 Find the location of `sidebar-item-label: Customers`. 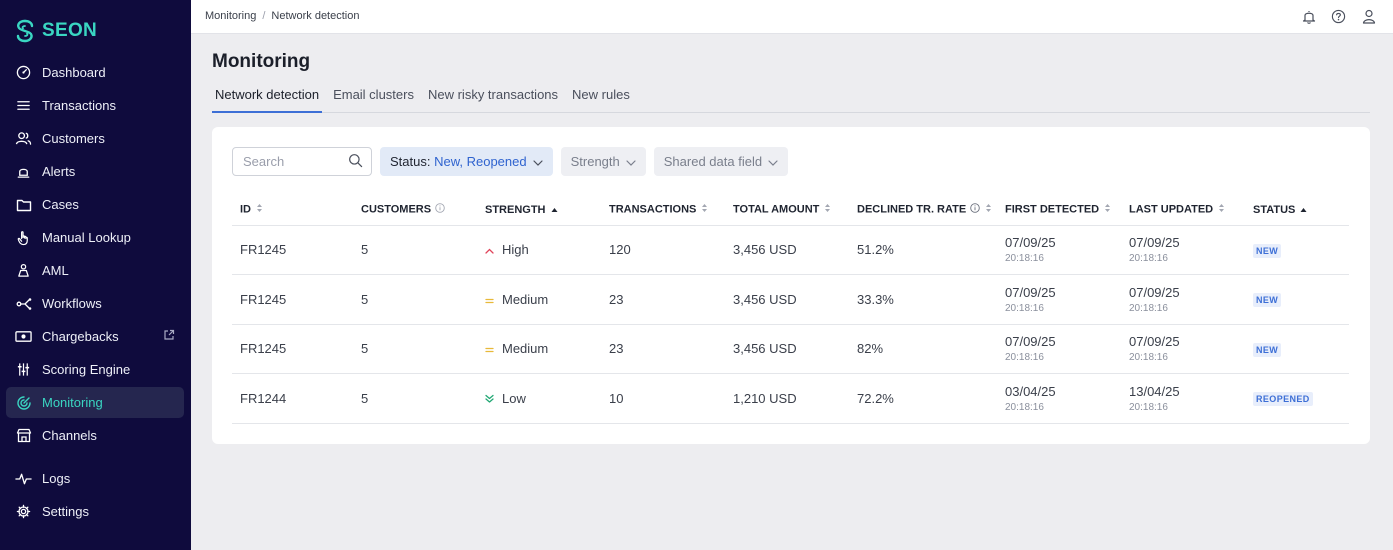

sidebar-item-label: Customers is located at coordinates (73, 138).